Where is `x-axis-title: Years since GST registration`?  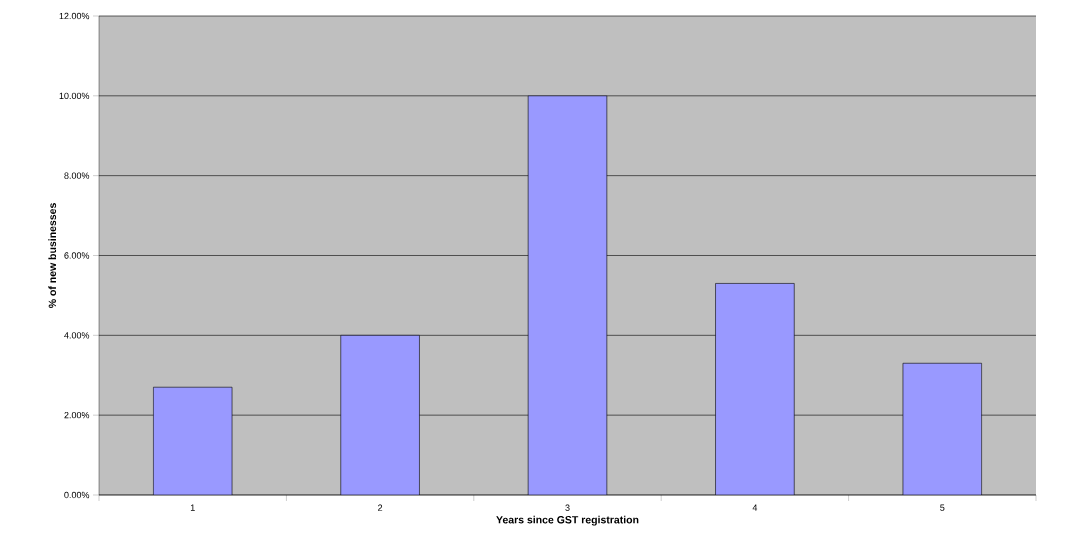
x-axis-title: Years since GST registration is located at coordinates (567, 520).